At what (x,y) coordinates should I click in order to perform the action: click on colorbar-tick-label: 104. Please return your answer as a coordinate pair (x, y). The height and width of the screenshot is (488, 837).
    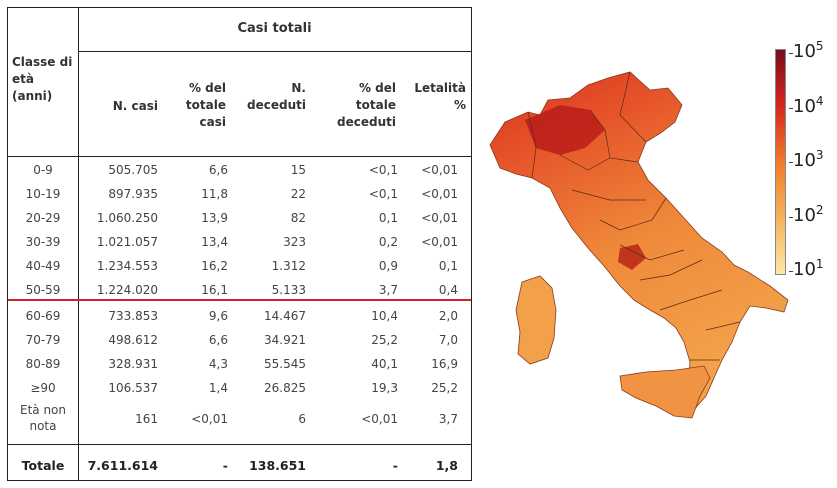
    Looking at the image, I should click on (808, 105).